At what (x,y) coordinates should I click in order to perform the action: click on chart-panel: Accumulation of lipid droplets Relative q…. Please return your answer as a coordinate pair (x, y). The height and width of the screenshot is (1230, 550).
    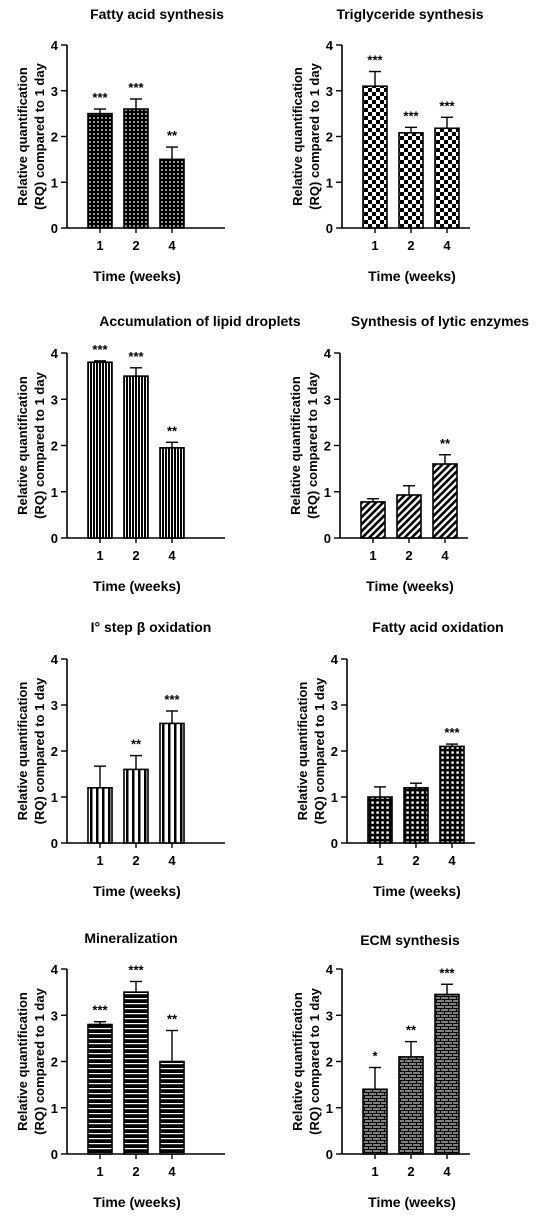
    Looking at the image, I should click on (158, 453).